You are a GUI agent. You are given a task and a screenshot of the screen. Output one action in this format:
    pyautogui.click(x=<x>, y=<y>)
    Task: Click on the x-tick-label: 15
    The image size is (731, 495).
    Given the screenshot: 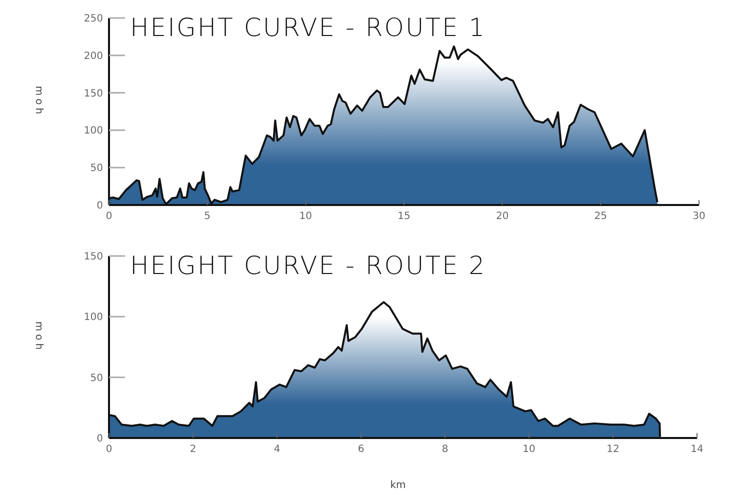 What is the action you would take?
    pyautogui.click(x=404, y=216)
    